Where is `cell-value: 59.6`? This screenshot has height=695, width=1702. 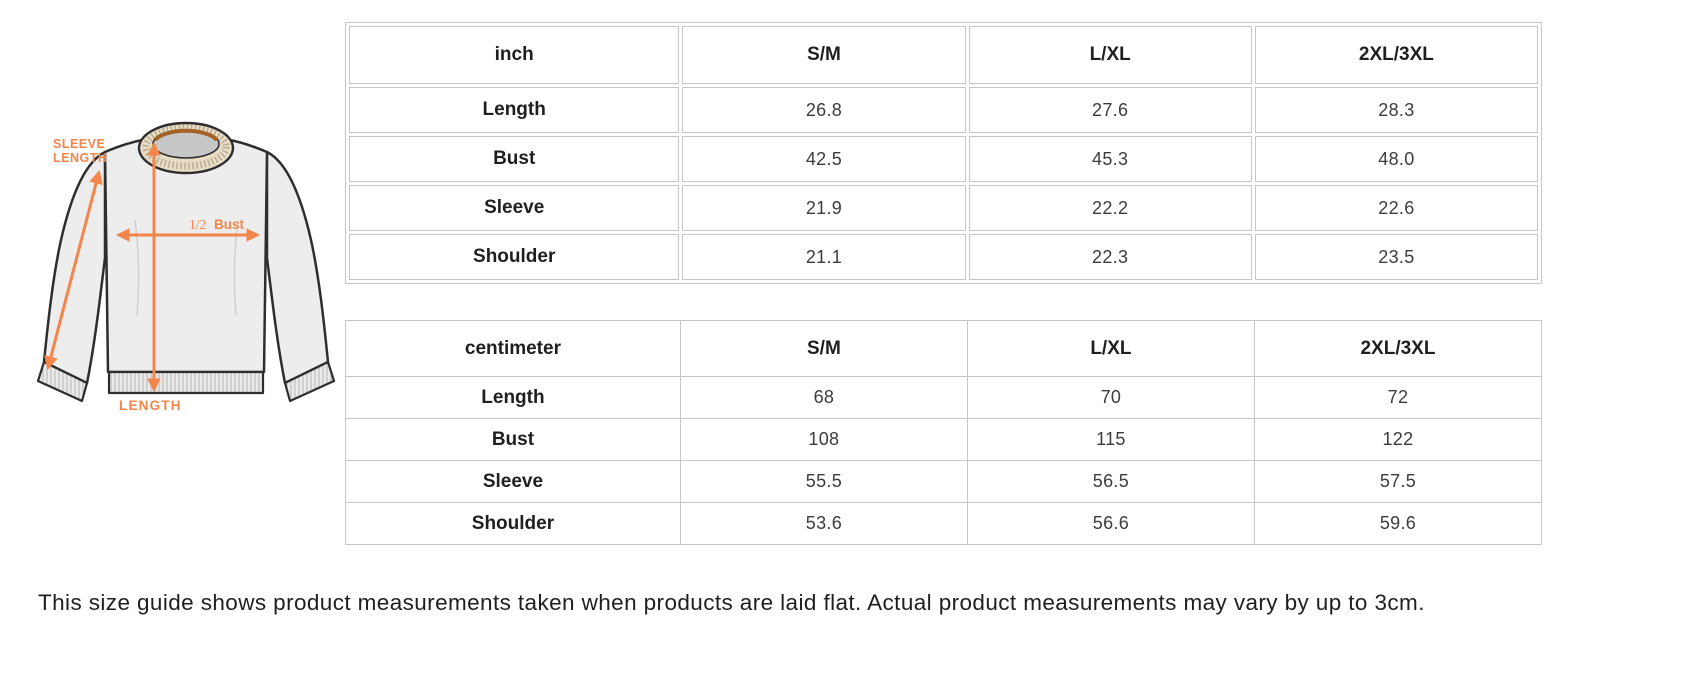 cell-value: 59.6 is located at coordinates (1398, 523).